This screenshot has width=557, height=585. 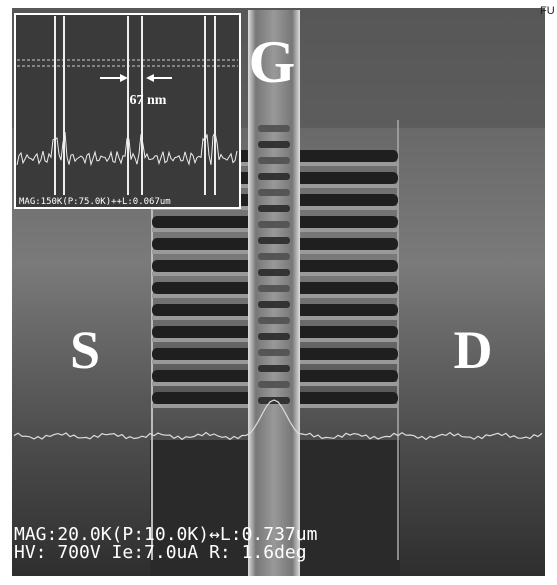 What do you see at coordinates (278, 420) in the screenshot?
I see `signal-trace` at bounding box center [278, 420].